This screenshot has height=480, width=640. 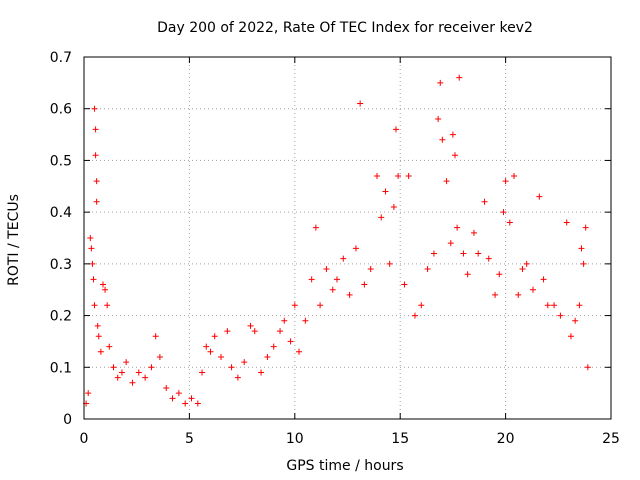 What do you see at coordinates (400, 439) in the screenshot?
I see `x-tick-label: 15` at bounding box center [400, 439].